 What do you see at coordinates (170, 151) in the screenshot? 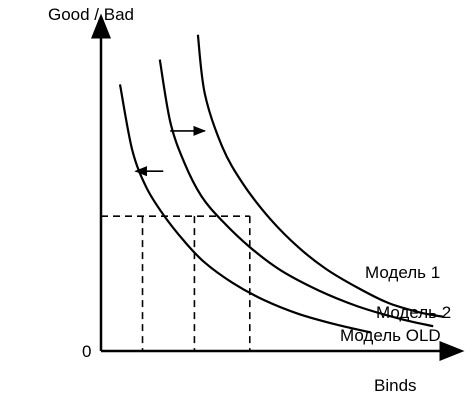
I see `shift-arrows` at bounding box center [170, 151].